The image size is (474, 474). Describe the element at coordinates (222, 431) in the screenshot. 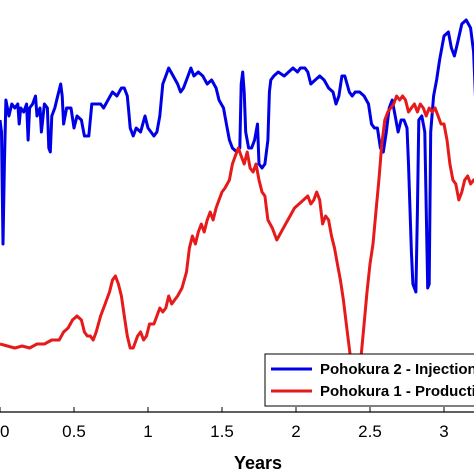

I see `x-tick-label: 1.5` at that location.